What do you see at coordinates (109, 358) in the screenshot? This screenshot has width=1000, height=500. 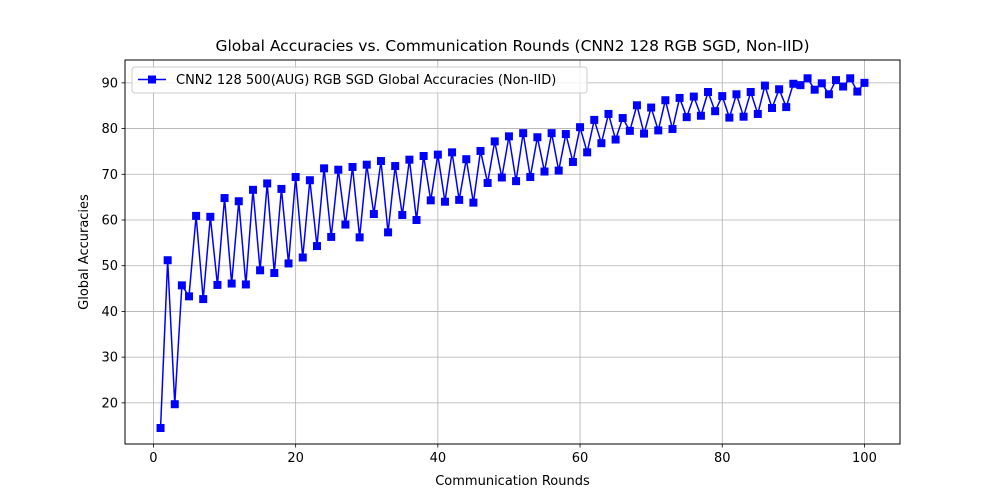 I see `y-tick-label: 30` at bounding box center [109, 358].